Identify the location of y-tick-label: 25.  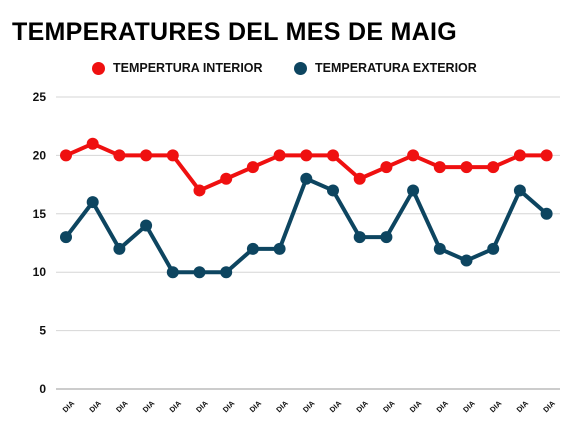
(40, 97).